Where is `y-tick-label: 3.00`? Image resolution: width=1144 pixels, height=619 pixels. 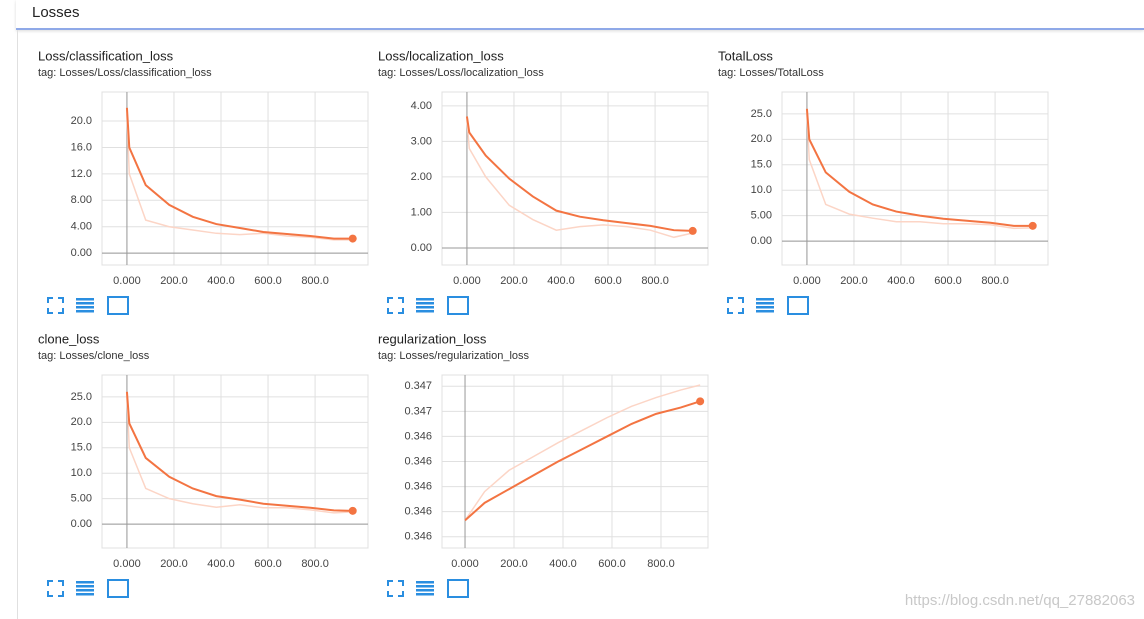 y-tick-label: 3.00 is located at coordinates (421, 141).